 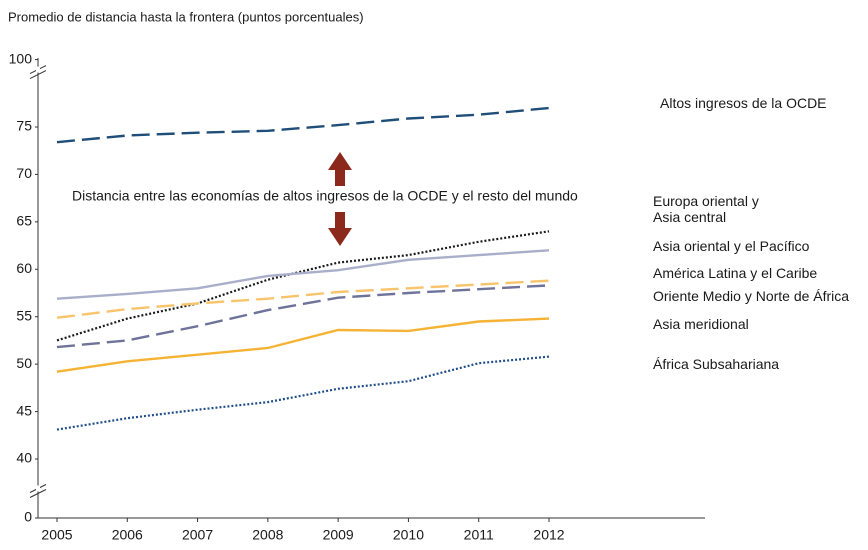 I want to click on x-tick-label: 2010, so click(x=408, y=535).